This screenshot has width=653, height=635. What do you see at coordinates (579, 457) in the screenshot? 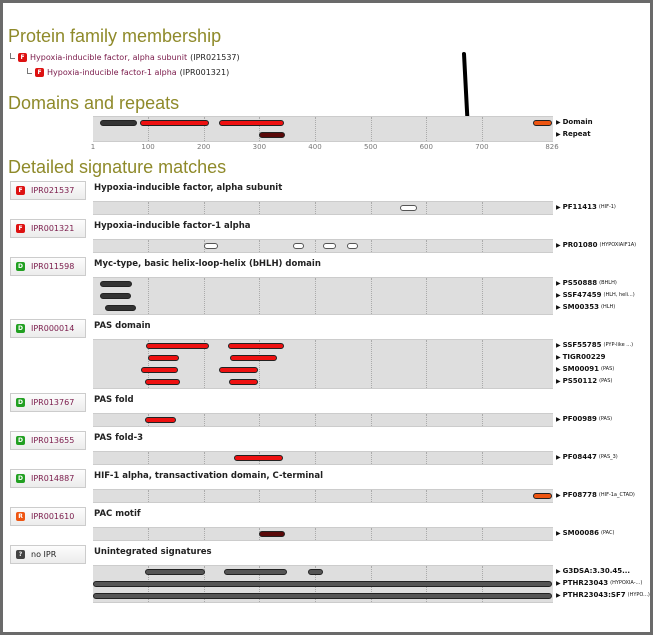
I see `signature-accession: PF08447` at bounding box center [579, 457].